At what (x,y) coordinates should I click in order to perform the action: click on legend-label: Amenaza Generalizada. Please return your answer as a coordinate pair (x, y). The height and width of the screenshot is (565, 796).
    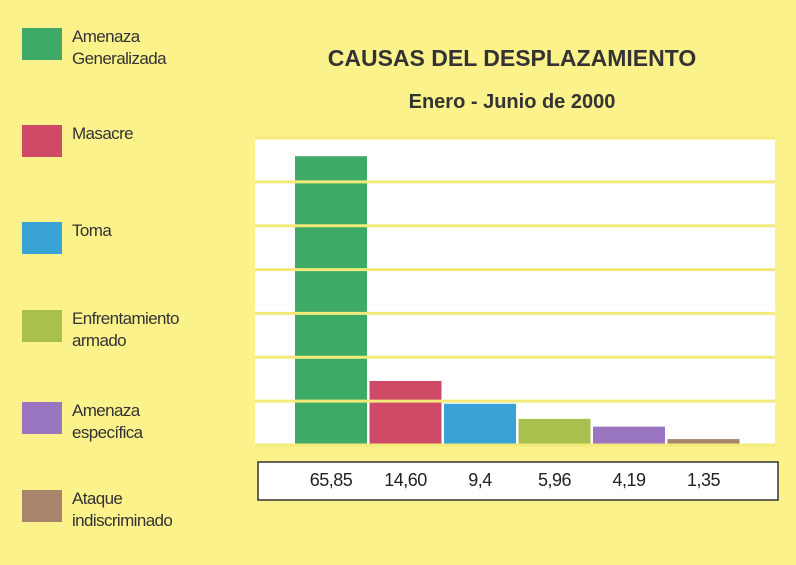
    Looking at the image, I should click on (119, 47).